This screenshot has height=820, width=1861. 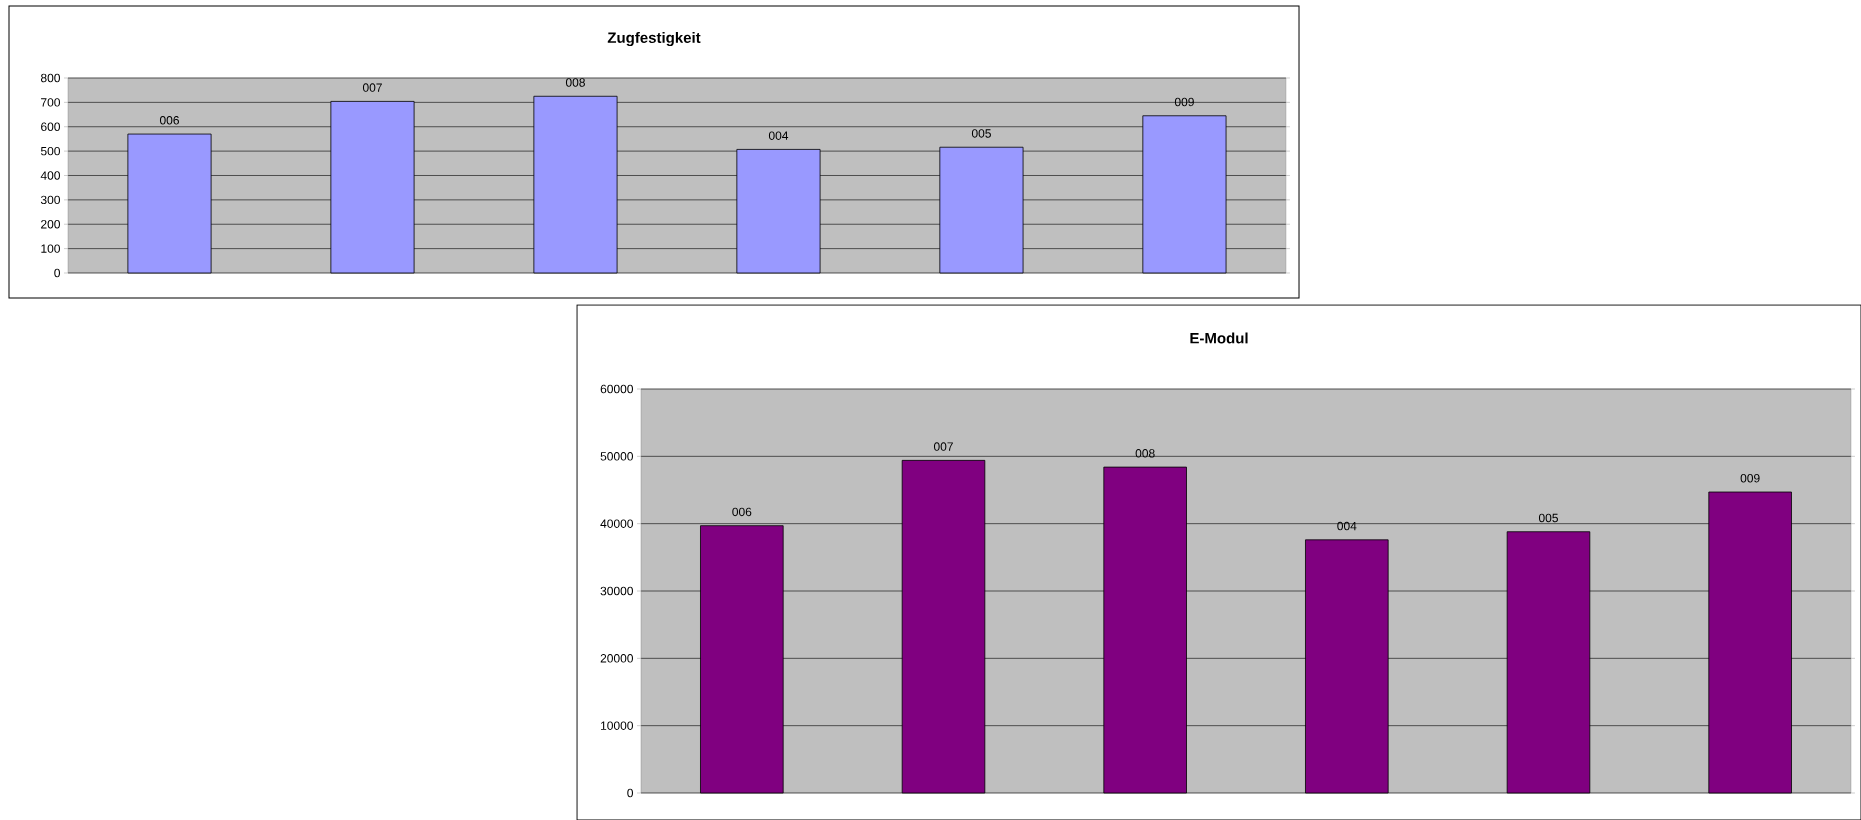 What do you see at coordinates (50, 151) in the screenshot?
I see `y-tick-label: 500` at bounding box center [50, 151].